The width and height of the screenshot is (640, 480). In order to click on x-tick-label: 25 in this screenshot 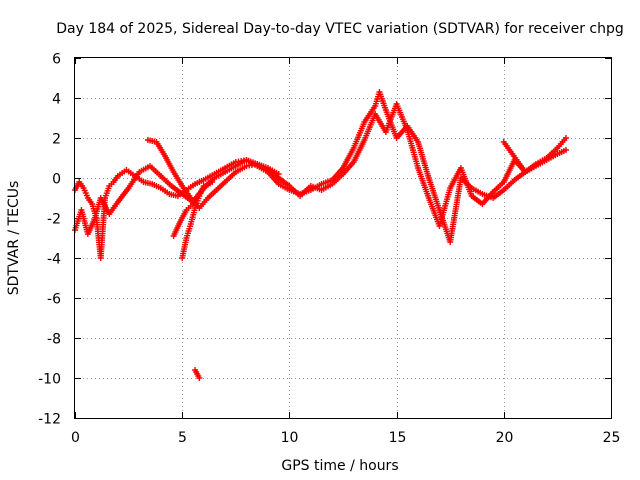, I will do `click(612, 438)`.